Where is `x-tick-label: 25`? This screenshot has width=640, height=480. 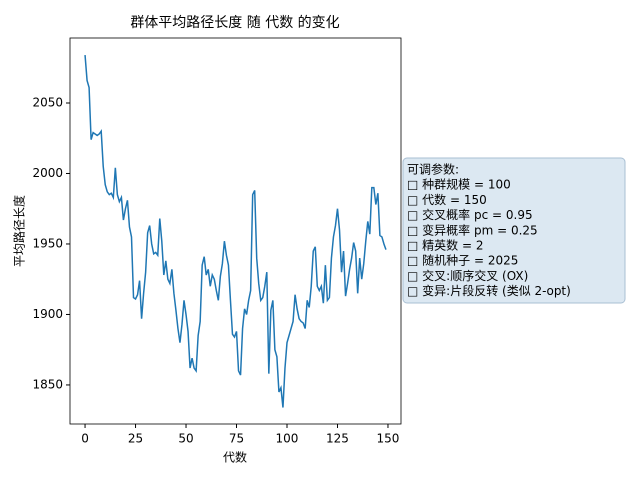
x-tick-label: 25 is located at coordinates (135, 439).